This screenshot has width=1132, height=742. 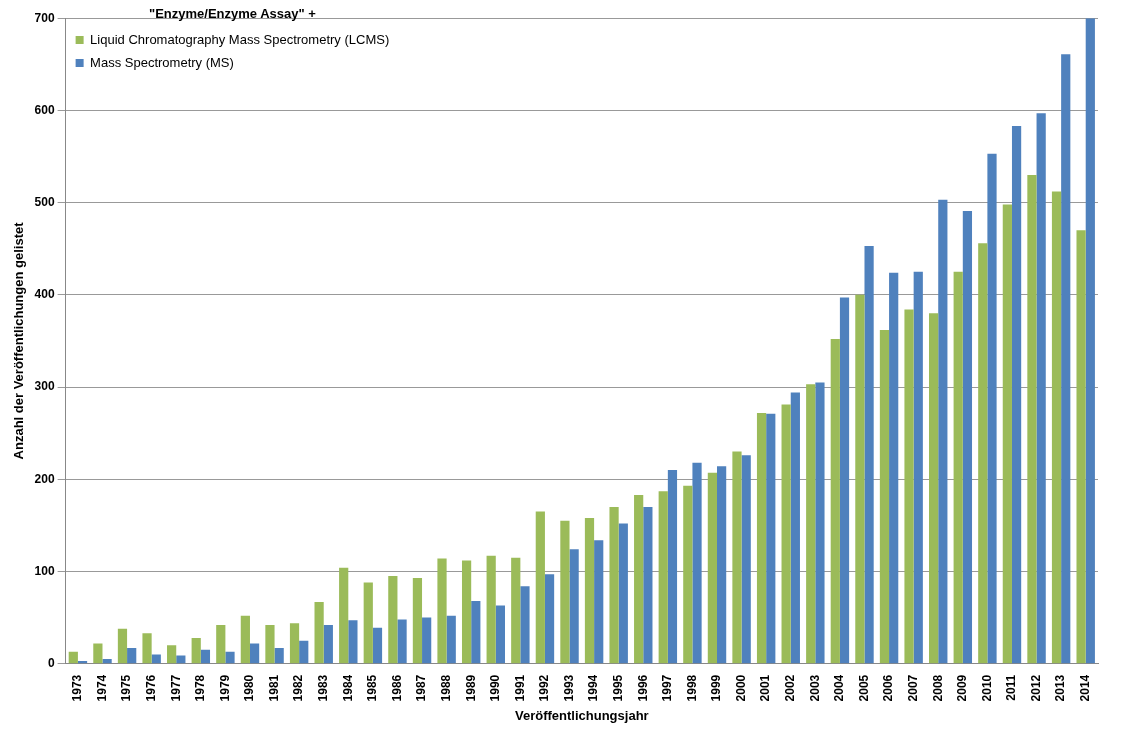 I want to click on x-tick-label: 2010, so click(x=986, y=688).